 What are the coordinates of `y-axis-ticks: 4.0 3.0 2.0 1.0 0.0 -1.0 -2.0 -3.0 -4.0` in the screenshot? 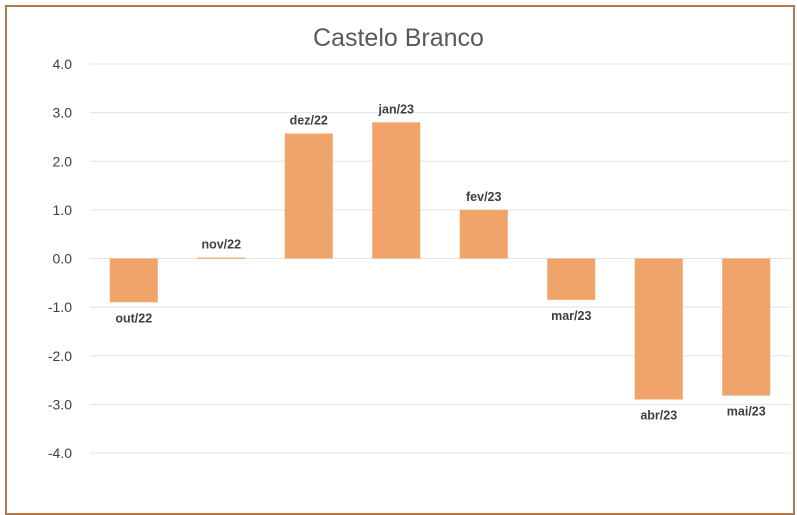 It's located at (60, 258).